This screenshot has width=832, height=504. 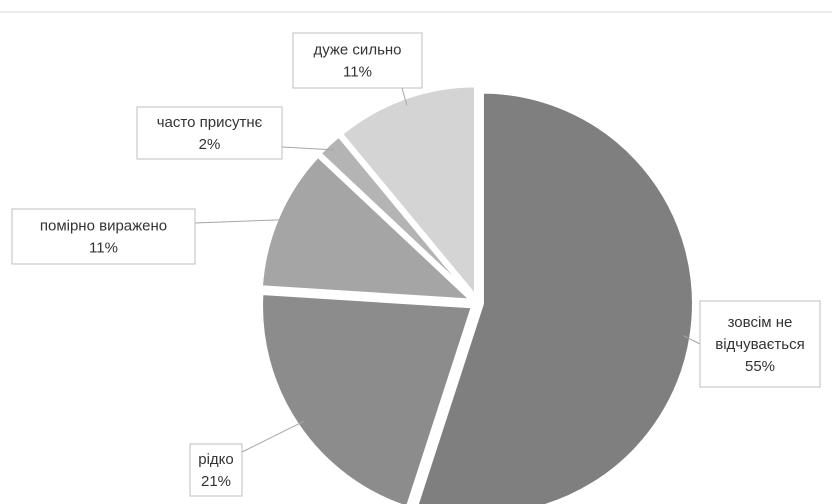 I want to click on data-label-1: зовсім не відчувається 55%, so click(x=760, y=344).